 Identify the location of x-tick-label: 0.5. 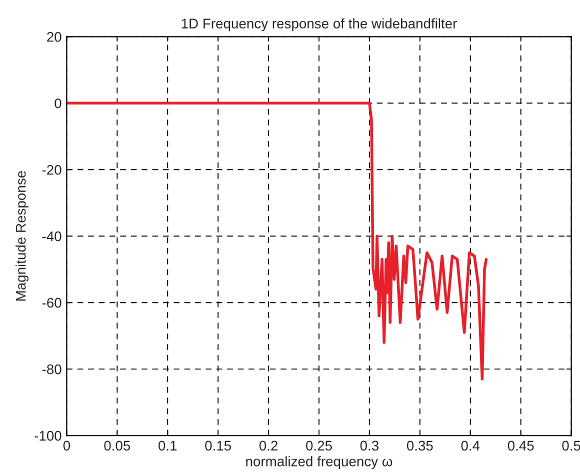
(571, 445).